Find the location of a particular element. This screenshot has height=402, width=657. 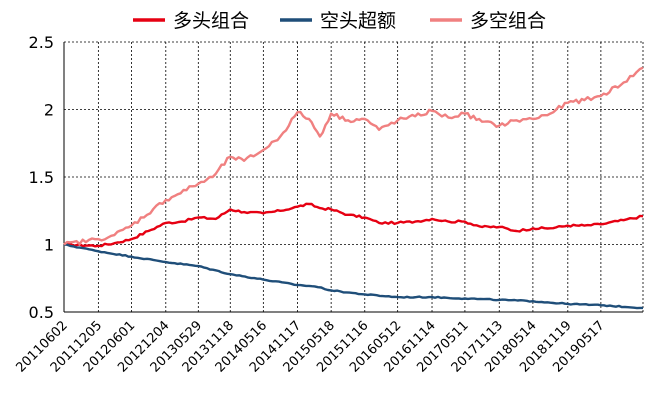

legend: 多头组合 空头超额 多空组合 is located at coordinates (339, 21).